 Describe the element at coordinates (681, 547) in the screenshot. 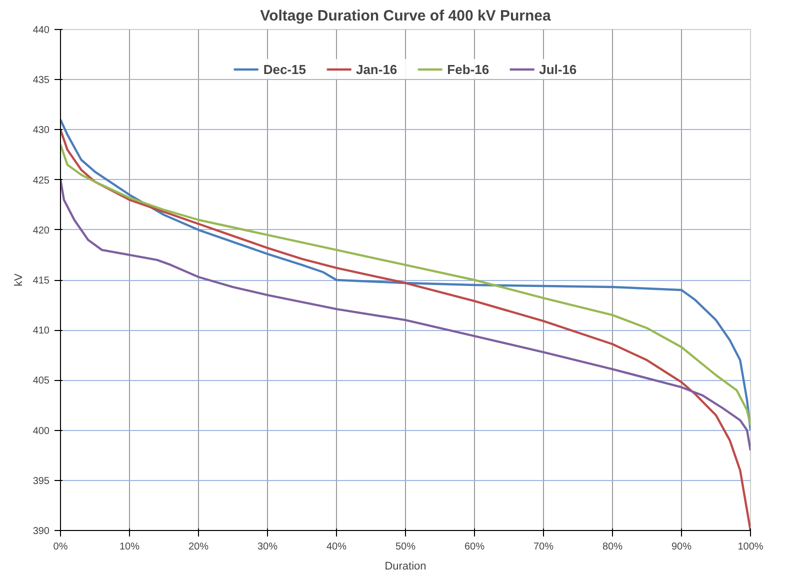

I see `x-tick-label: 90%` at that location.